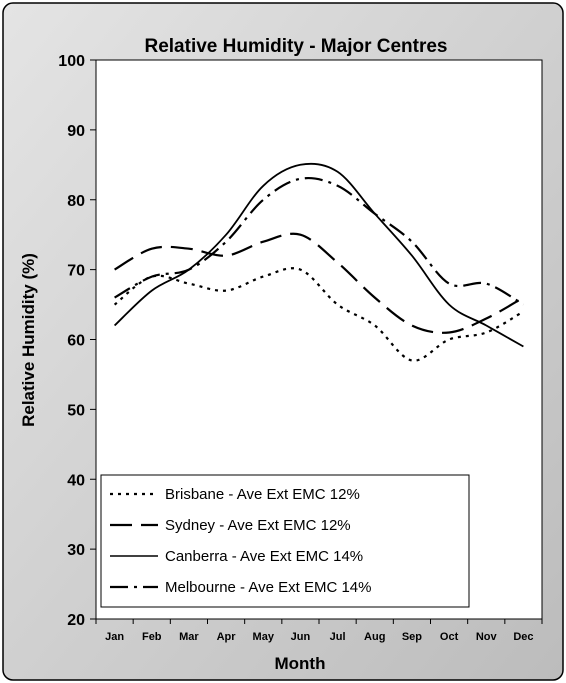 This screenshot has width=566, height=683. I want to click on chart-title: Relative Humidity - Major Centres, so click(295, 46).